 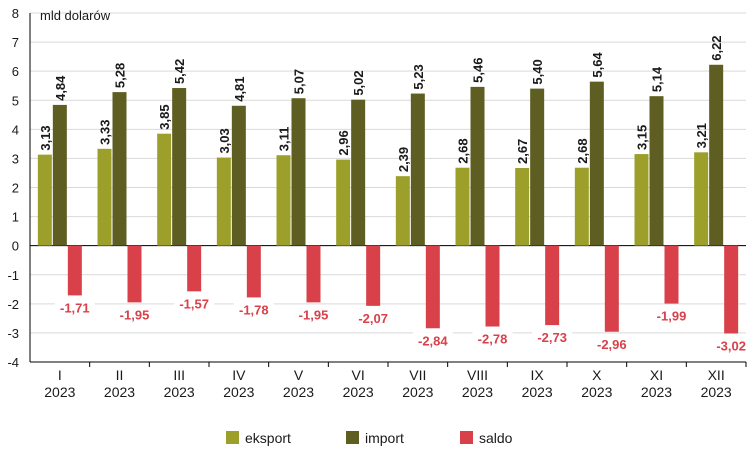 I want to click on data-label-saldo: -3,02, so click(x=731, y=345).